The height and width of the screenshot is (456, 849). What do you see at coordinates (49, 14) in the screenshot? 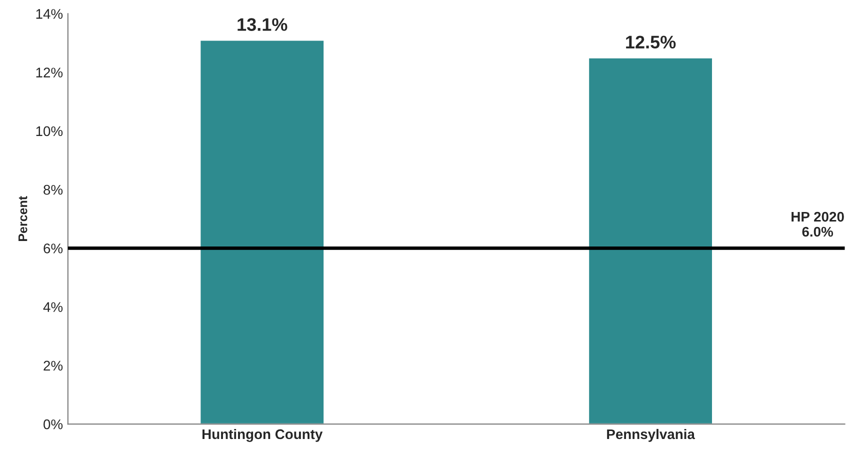
I see `y-tick-label: 14%` at bounding box center [49, 14].